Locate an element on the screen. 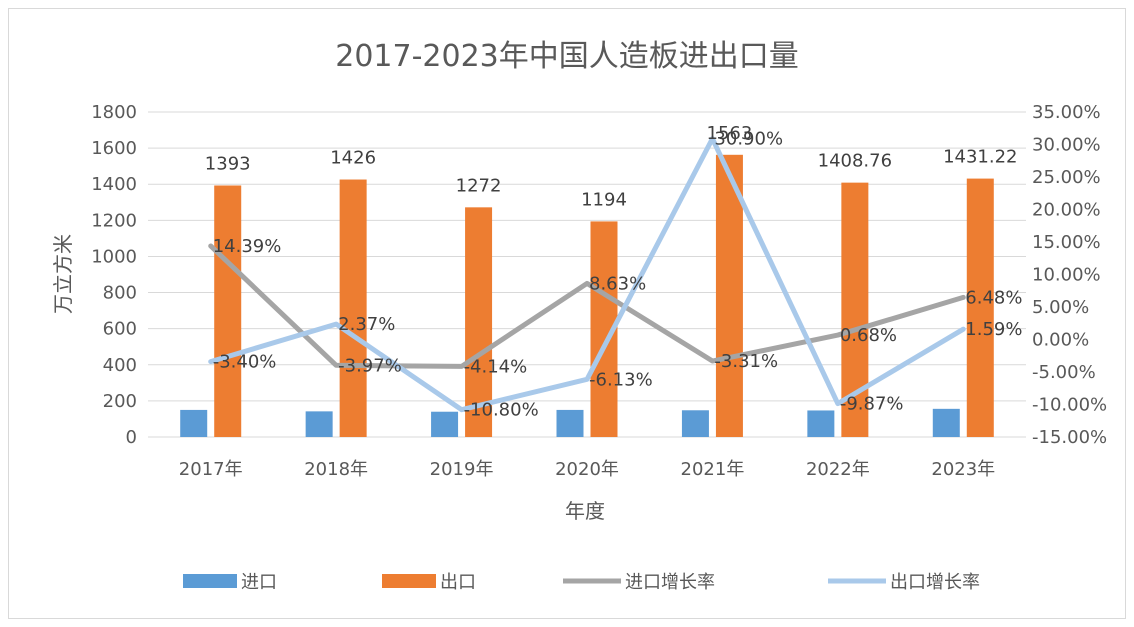  line-data-label: 6.48% is located at coordinates (993, 297).